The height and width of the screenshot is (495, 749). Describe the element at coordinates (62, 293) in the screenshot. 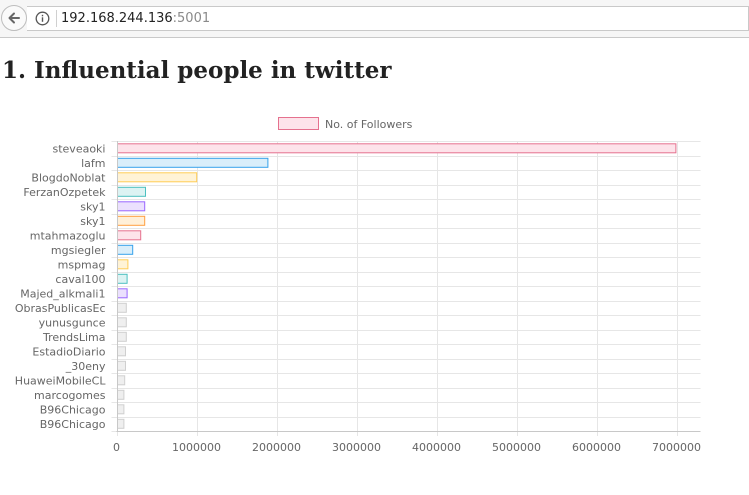

I see `y-tick-label: Majed_alkmali1` at that location.